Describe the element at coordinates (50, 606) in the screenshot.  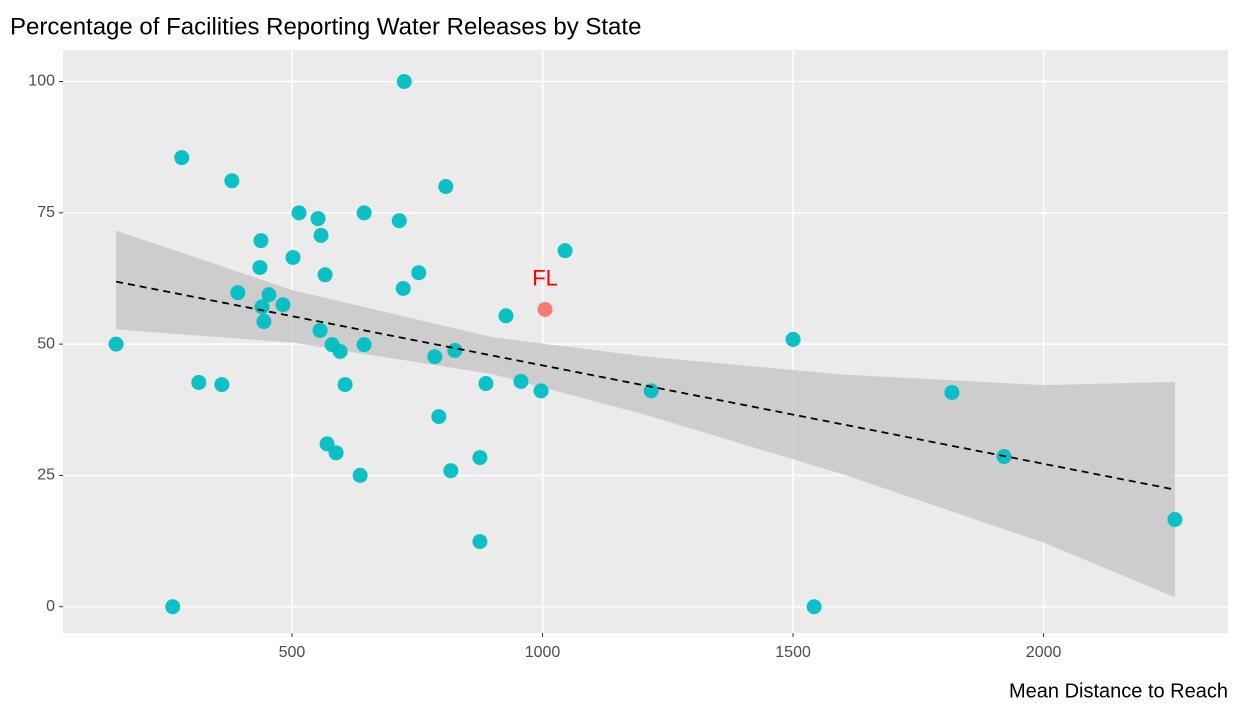
I see `y-tick-label: 0` at that location.